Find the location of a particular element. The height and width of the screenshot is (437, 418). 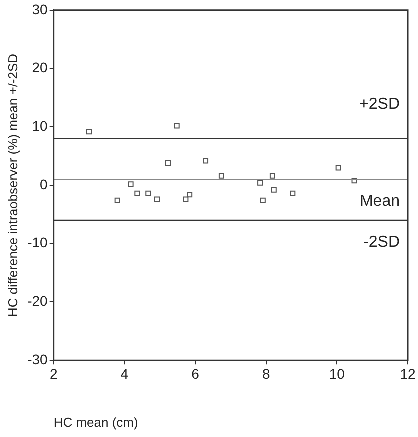

y-tick-label: 30 is located at coordinates (40, 9).